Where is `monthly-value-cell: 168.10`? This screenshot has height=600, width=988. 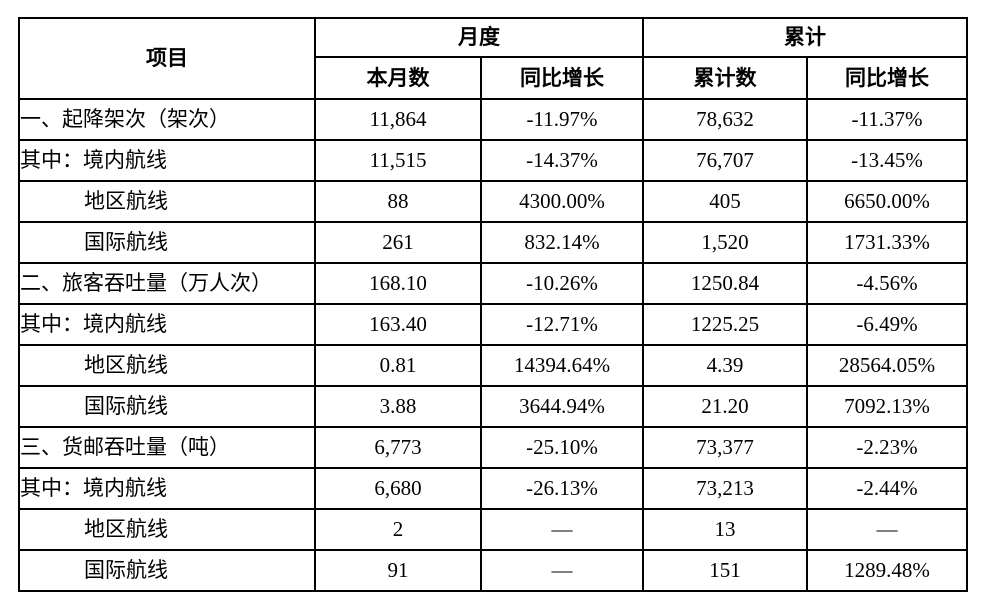 monthly-value-cell: 168.10 is located at coordinates (398, 283).